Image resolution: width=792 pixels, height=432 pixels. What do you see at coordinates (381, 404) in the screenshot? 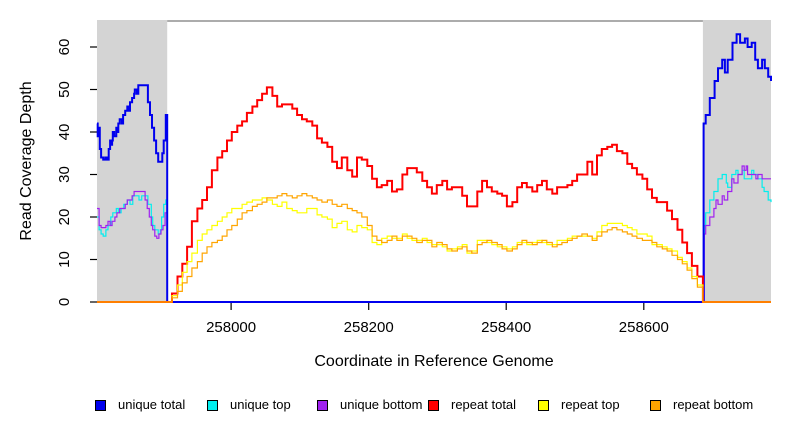
I see `legend-label: unique bottom` at bounding box center [381, 404].